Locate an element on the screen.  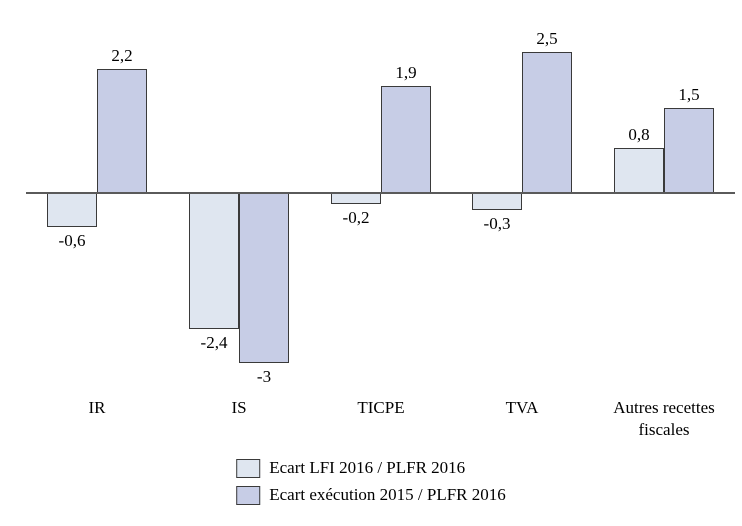
value-label-ir-series-0: -0,6 is located at coordinates (72, 240).